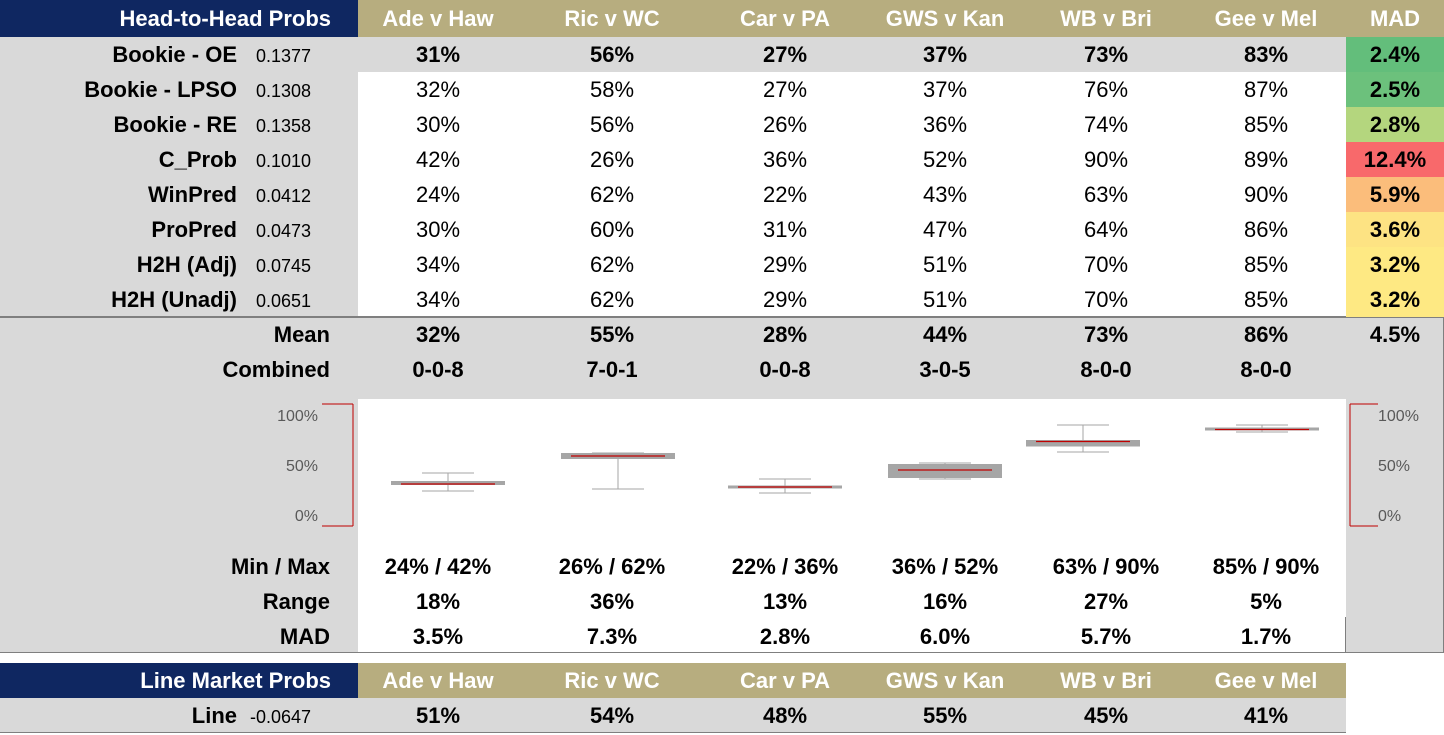 This screenshot has width=1444, height=735. I want to click on model-name: Bookie - OE, so click(174, 54).